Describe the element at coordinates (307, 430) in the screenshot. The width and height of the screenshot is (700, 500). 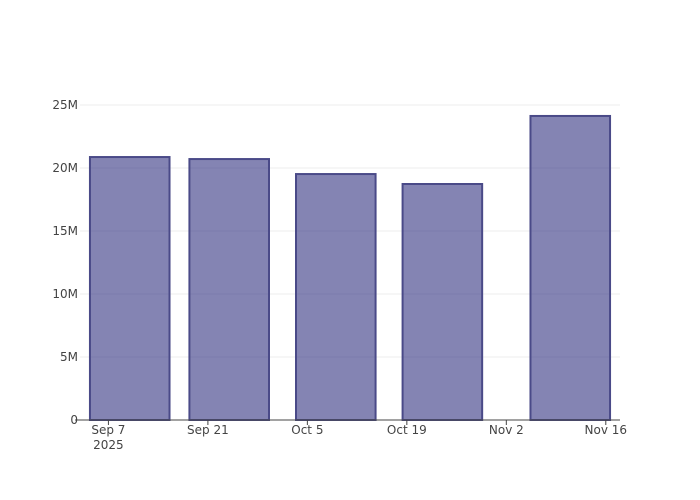
I see `x-tick-label: Oct 5` at that location.